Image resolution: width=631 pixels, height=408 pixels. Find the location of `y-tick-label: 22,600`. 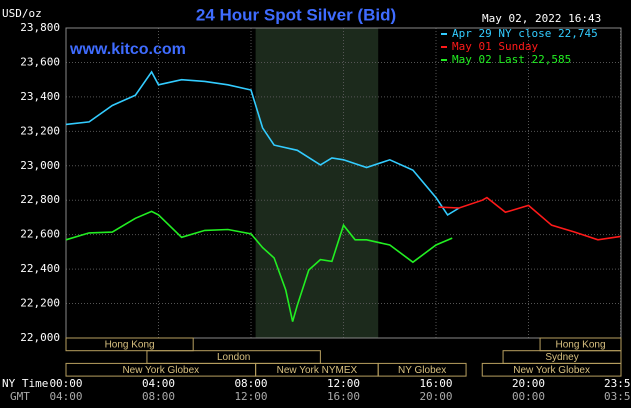

y-tick-label: 22,600 is located at coordinates (40, 234).